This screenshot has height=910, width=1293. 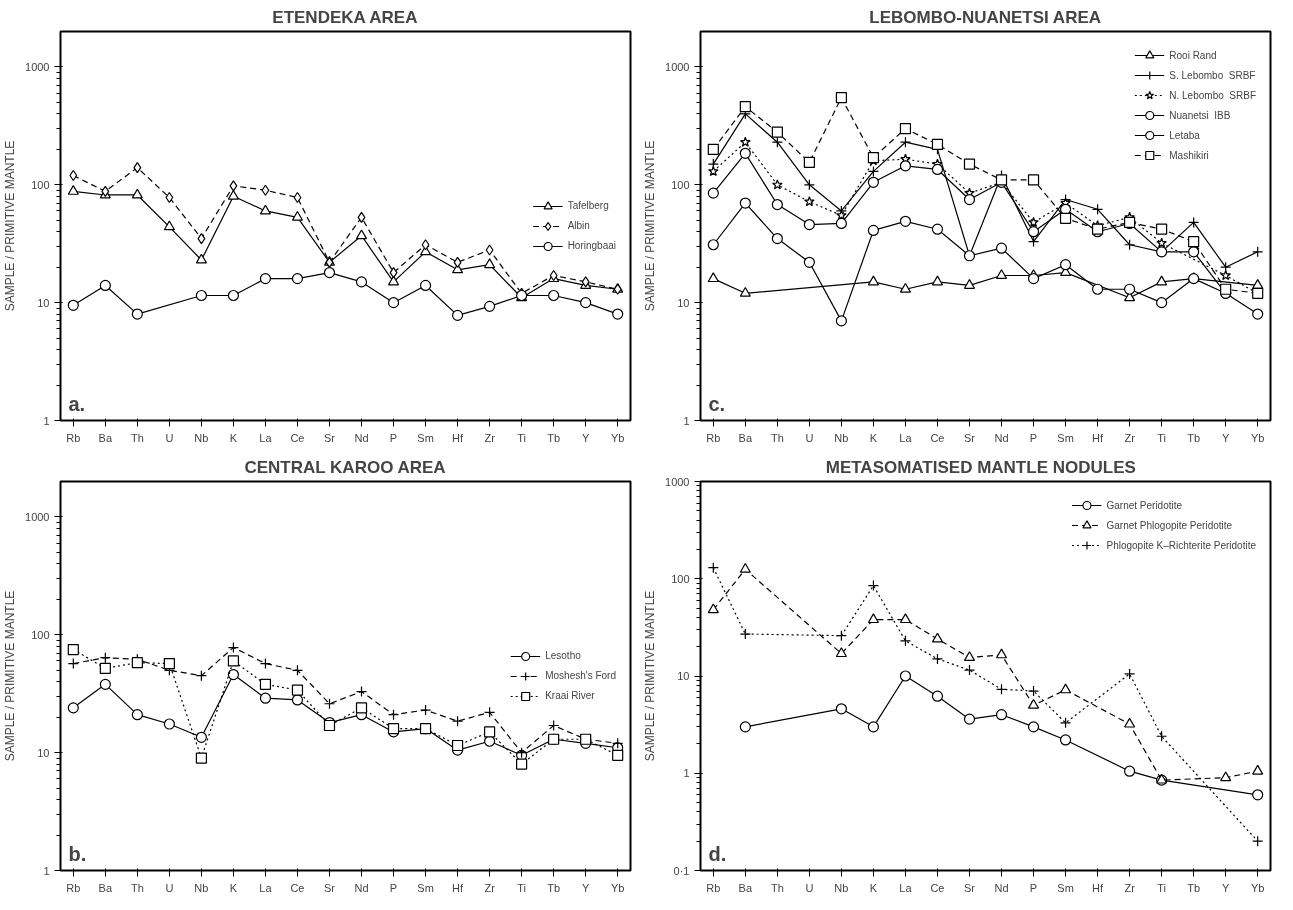 What do you see at coordinates (1169, 525) in the screenshot?
I see `legend-label: Garnet Phlogopite Peridotite` at bounding box center [1169, 525].